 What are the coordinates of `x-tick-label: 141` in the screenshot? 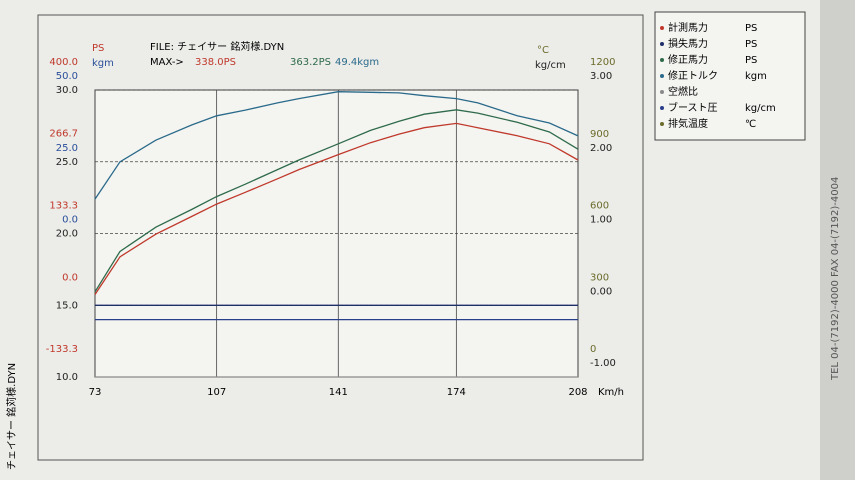 It's located at (338, 392).